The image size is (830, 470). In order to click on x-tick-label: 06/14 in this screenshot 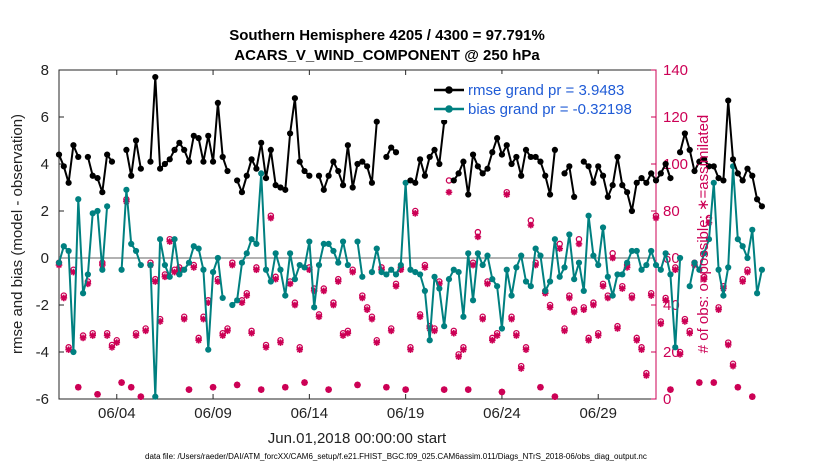, I will do `click(310, 413)`.